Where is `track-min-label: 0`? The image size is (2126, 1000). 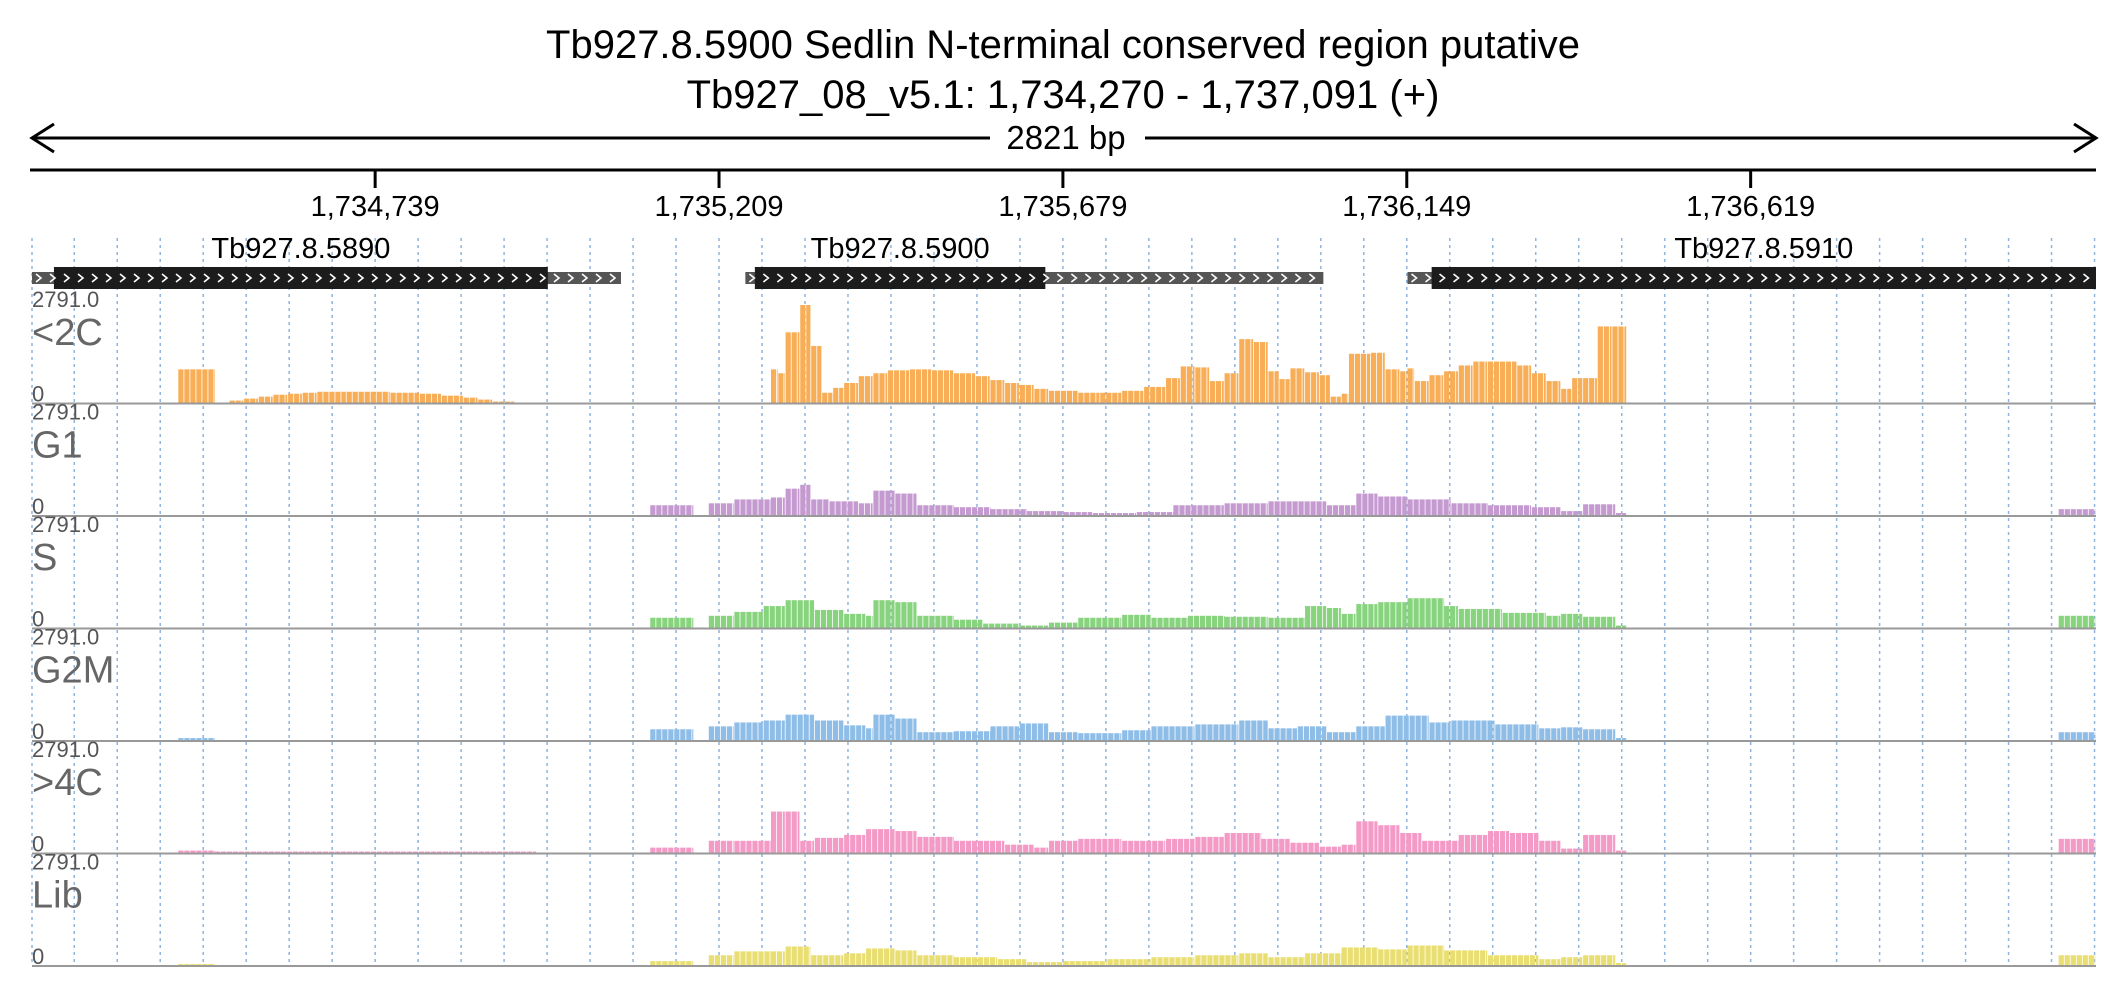 track-min-label: 0 is located at coordinates (38, 844).